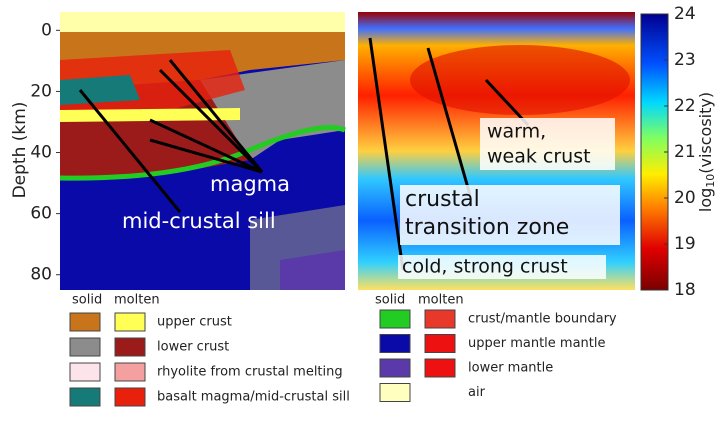 The height and width of the screenshot is (421, 720). I want to click on annotation: transition zone, so click(487, 227).